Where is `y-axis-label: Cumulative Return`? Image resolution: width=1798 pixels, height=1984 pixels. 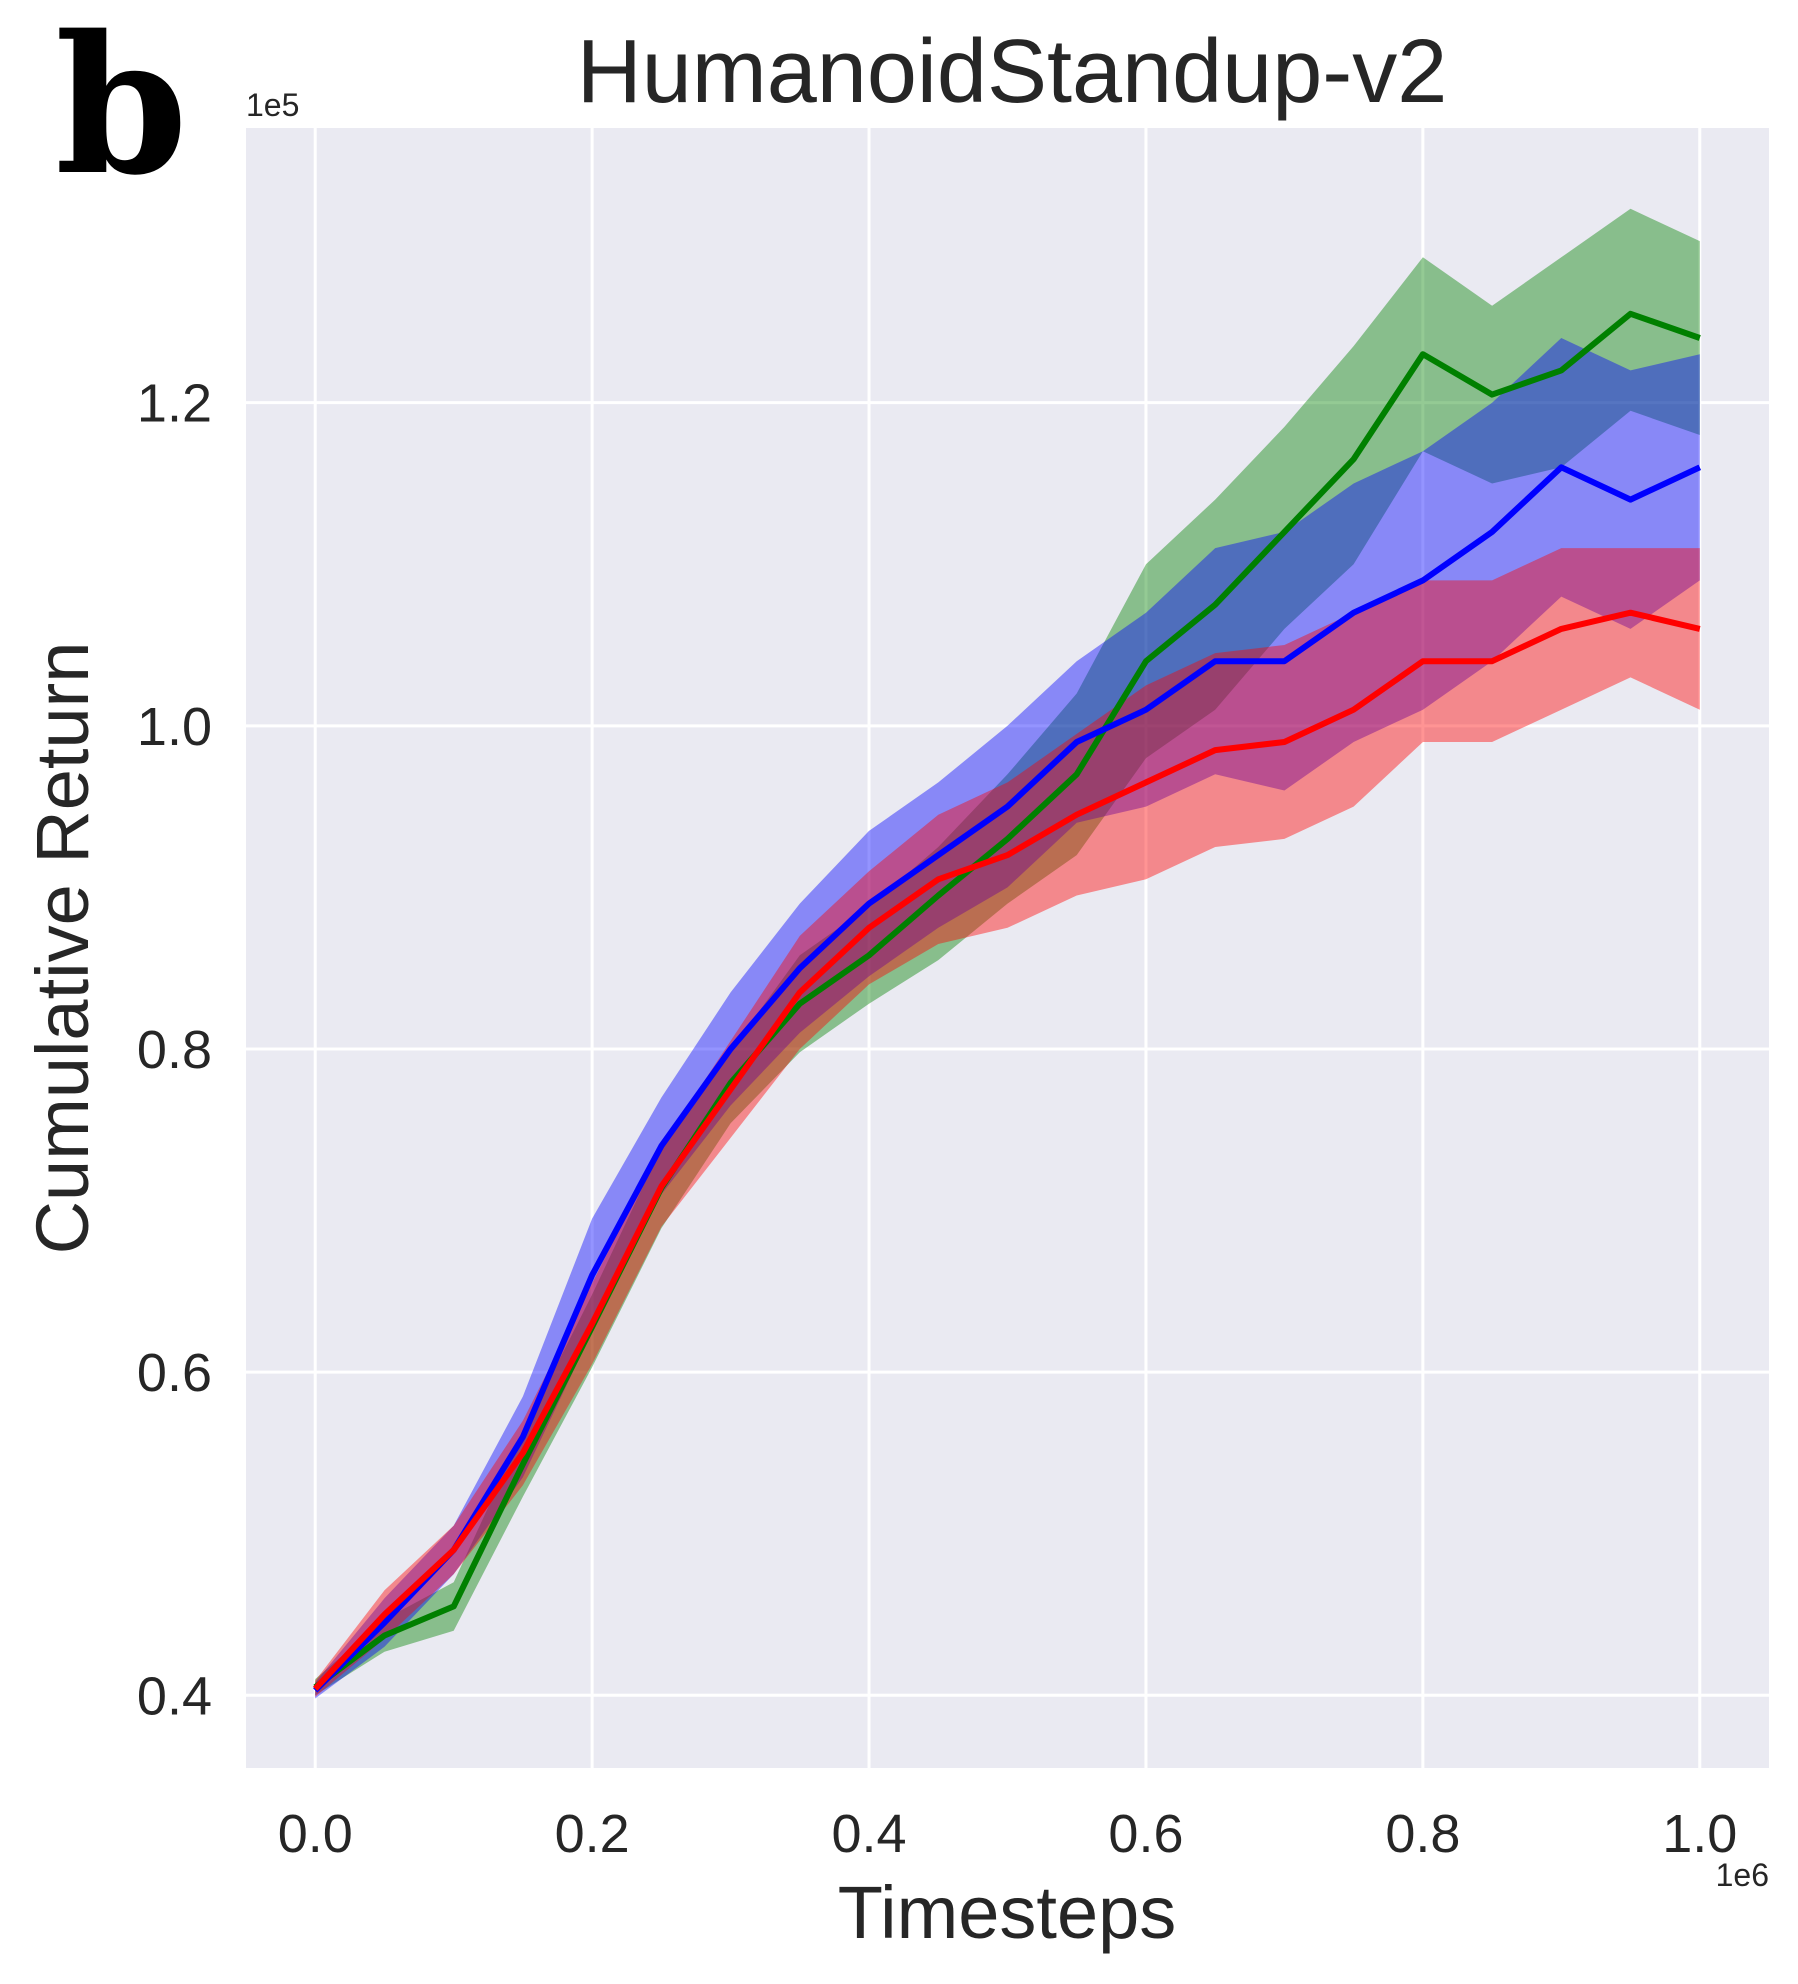 y-axis-label: Cumulative Return is located at coordinates (62, 948).